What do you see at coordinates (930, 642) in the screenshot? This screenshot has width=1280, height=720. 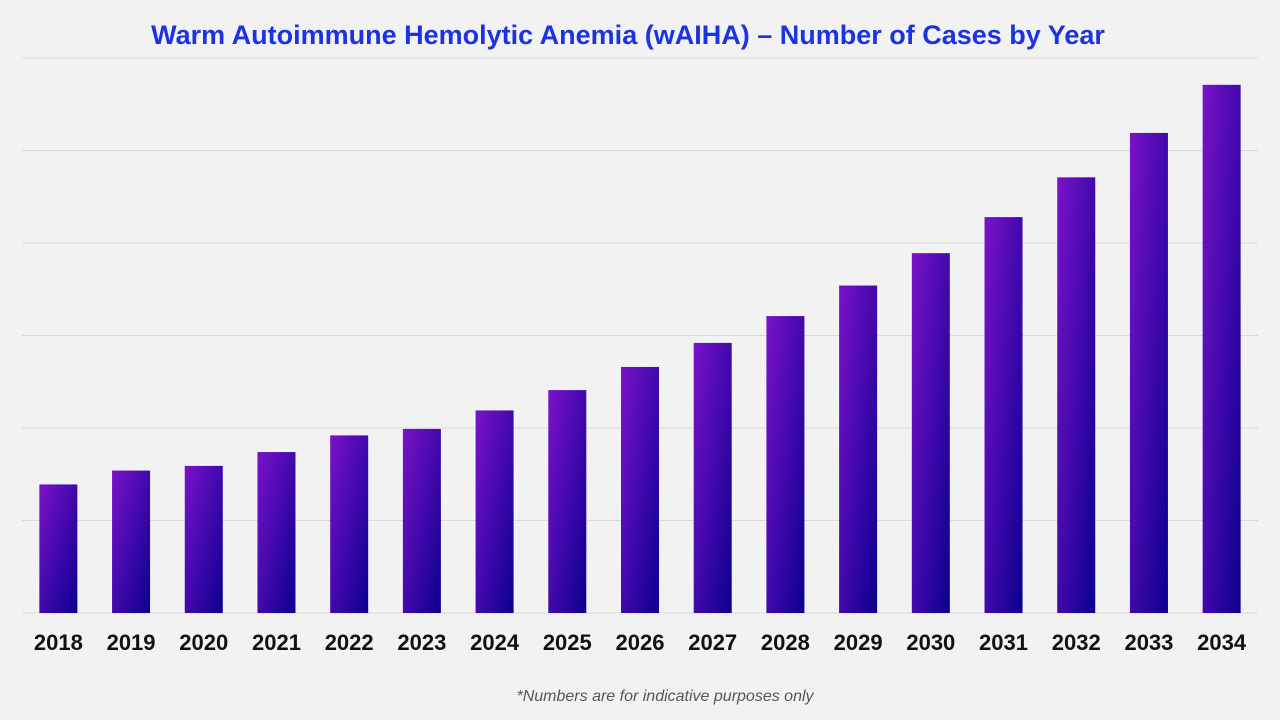 I see `x-tick-label: 2030` at bounding box center [930, 642].